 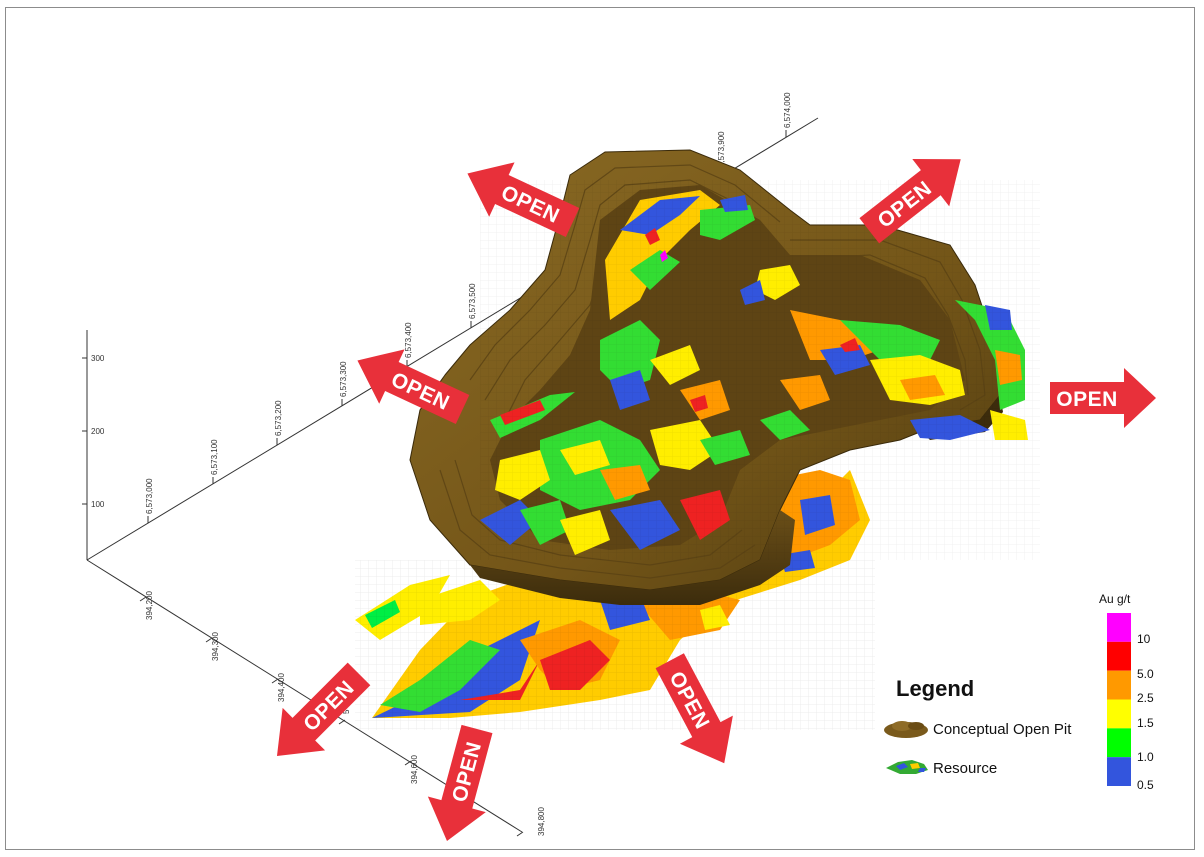 I want to click on easting-tick-label: 394,200, so click(x=149, y=605).